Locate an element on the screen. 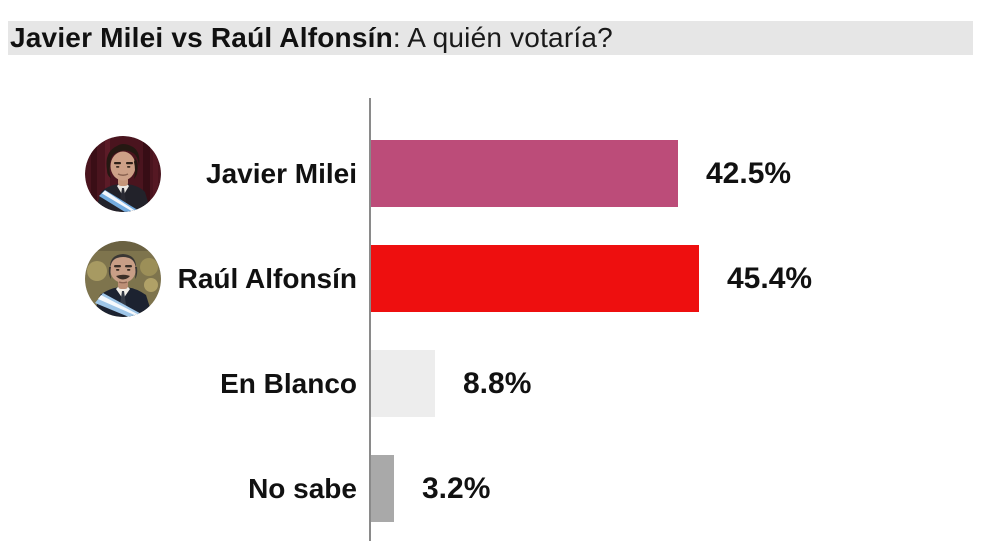 This screenshot has width=1000, height=541. bar-no-sabe is located at coordinates (382, 488).